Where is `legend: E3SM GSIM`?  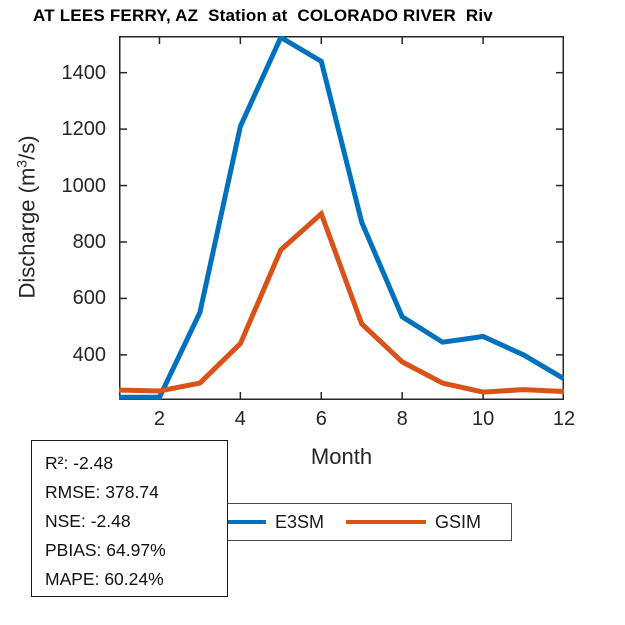
legend: E3SM GSIM is located at coordinates (343, 522).